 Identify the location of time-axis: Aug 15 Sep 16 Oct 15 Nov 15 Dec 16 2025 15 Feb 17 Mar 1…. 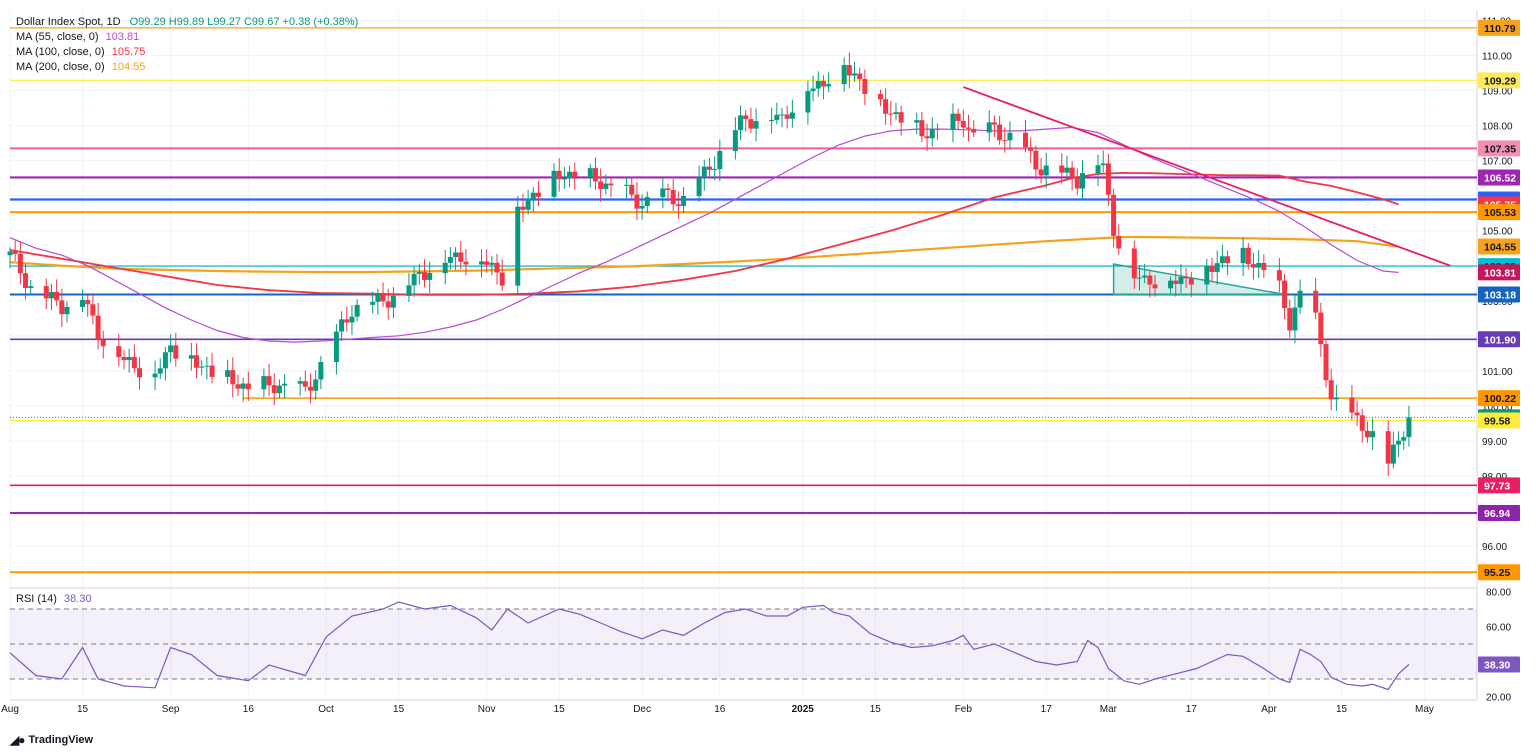
(717, 709).